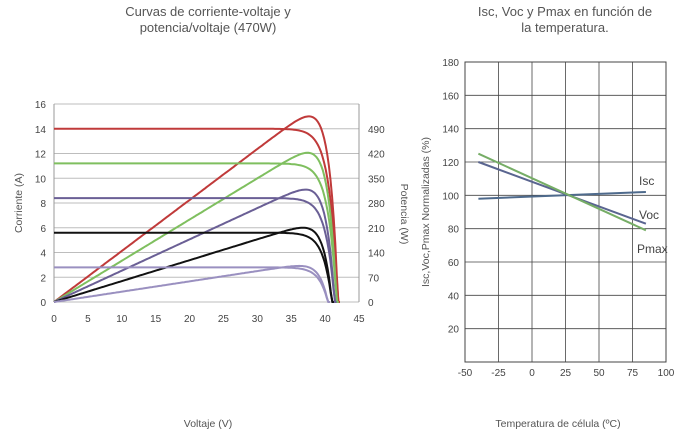 The height and width of the screenshot is (434, 690). I want to click on iv-y2-axis-label: Potencia (W), so click(404, 214).